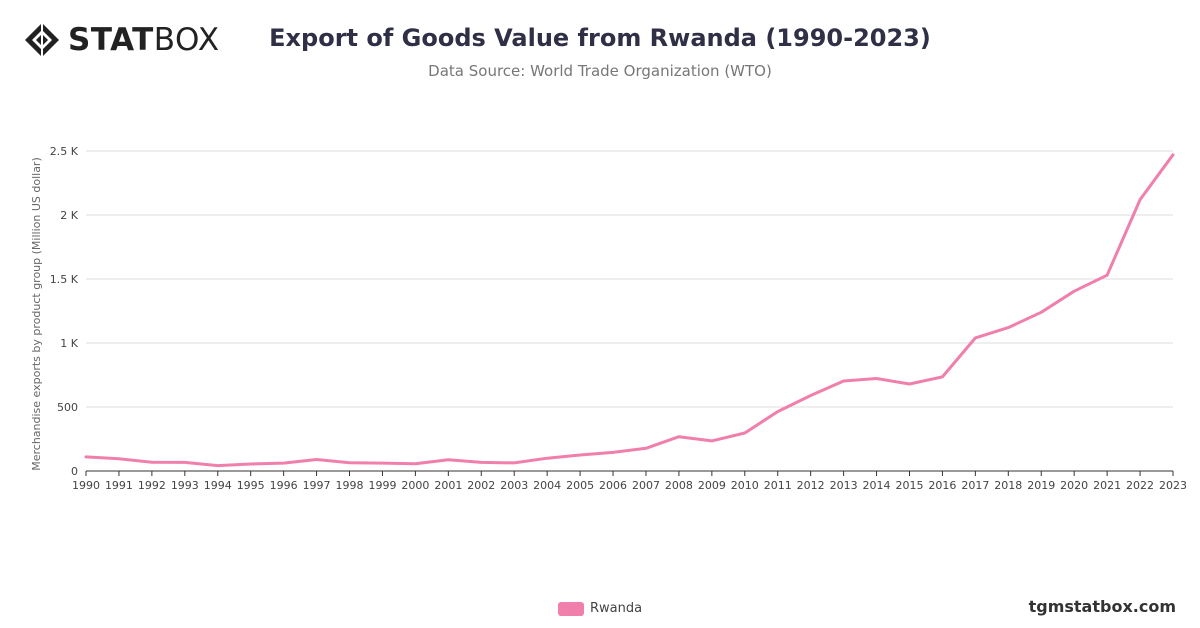  What do you see at coordinates (547, 485) in the screenshot?
I see `x-tick-label: 2004` at bounding box center [547, 485].